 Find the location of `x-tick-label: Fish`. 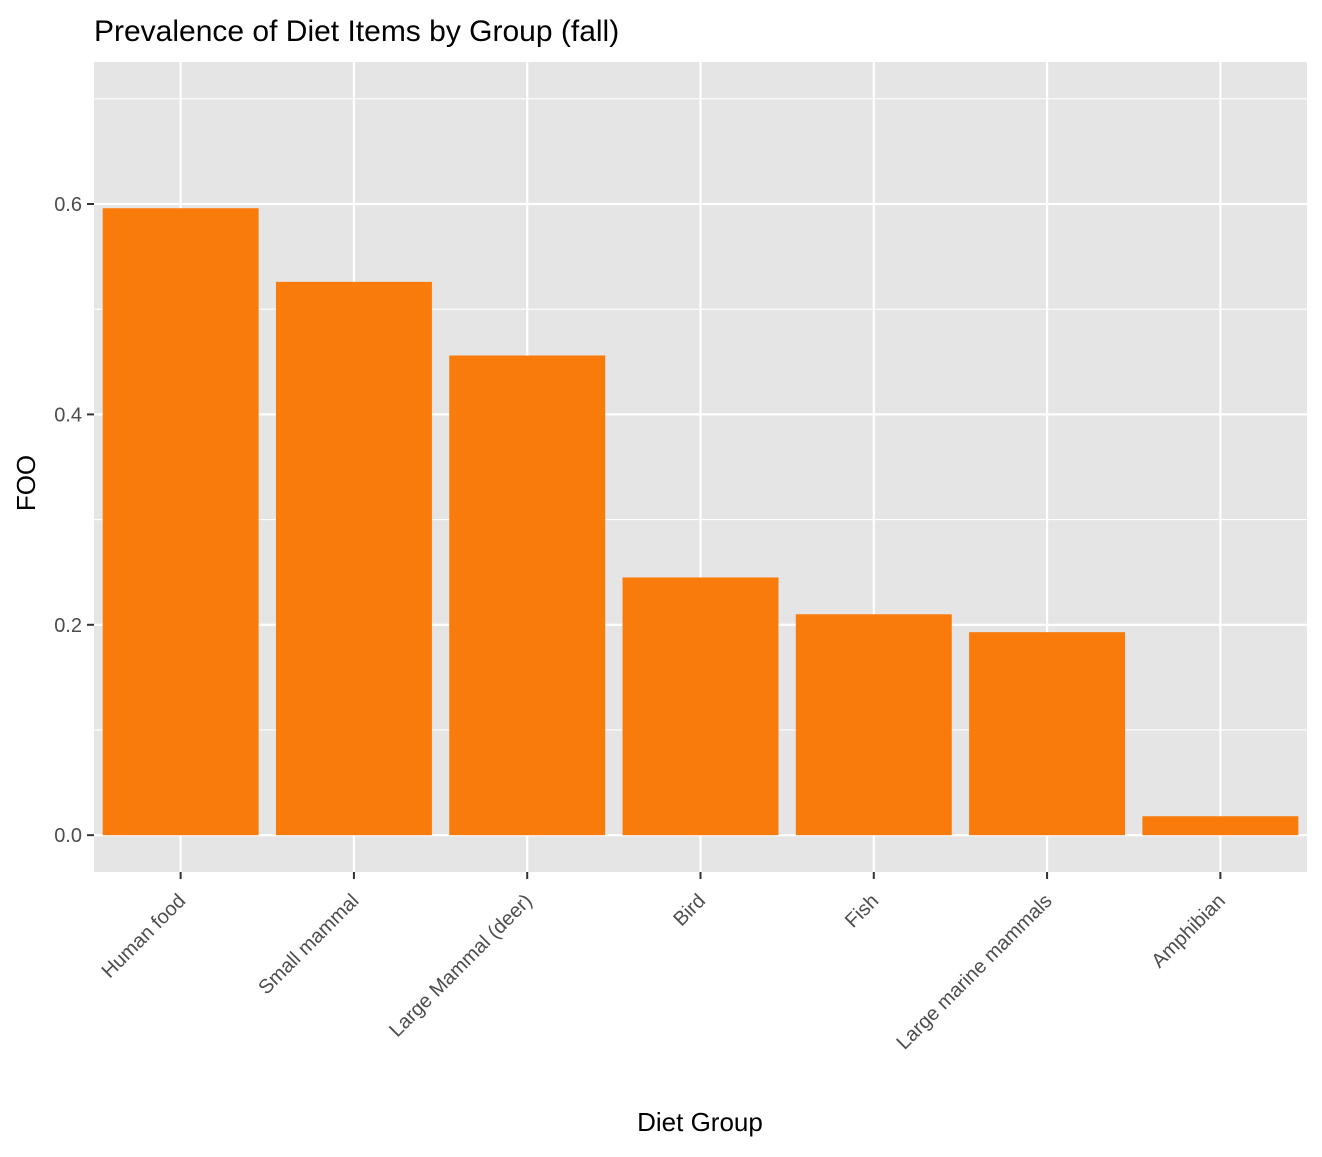

x-tick-label: Fish is located at coordinates (862, 911).